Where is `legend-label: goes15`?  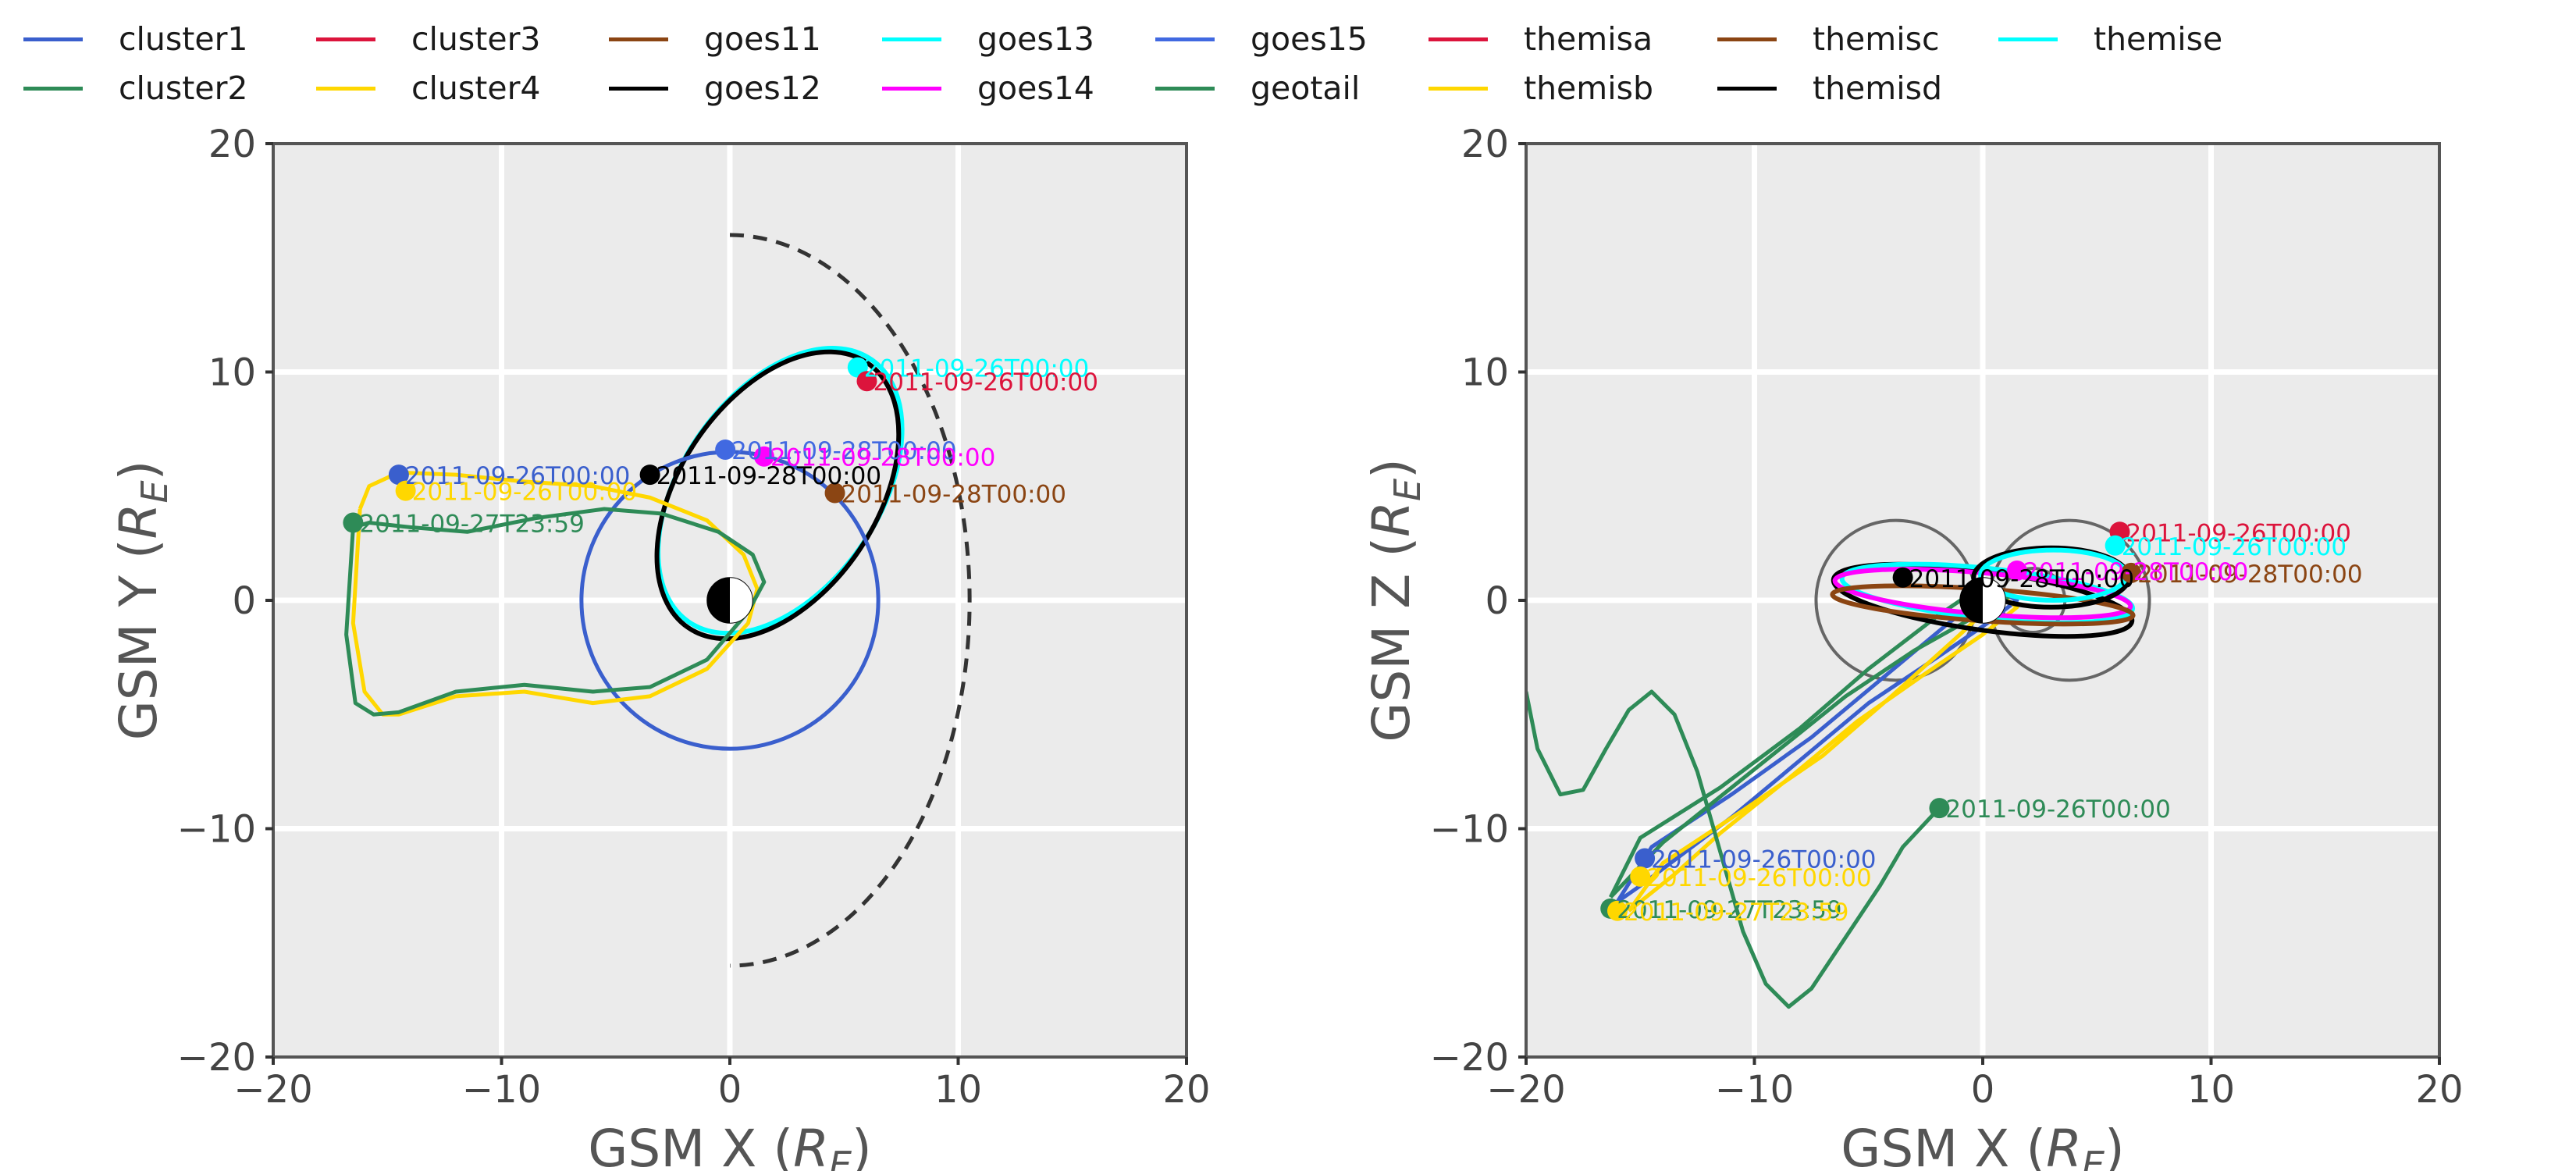
legend-label: goes15 is located at coordinates (1309, 39).